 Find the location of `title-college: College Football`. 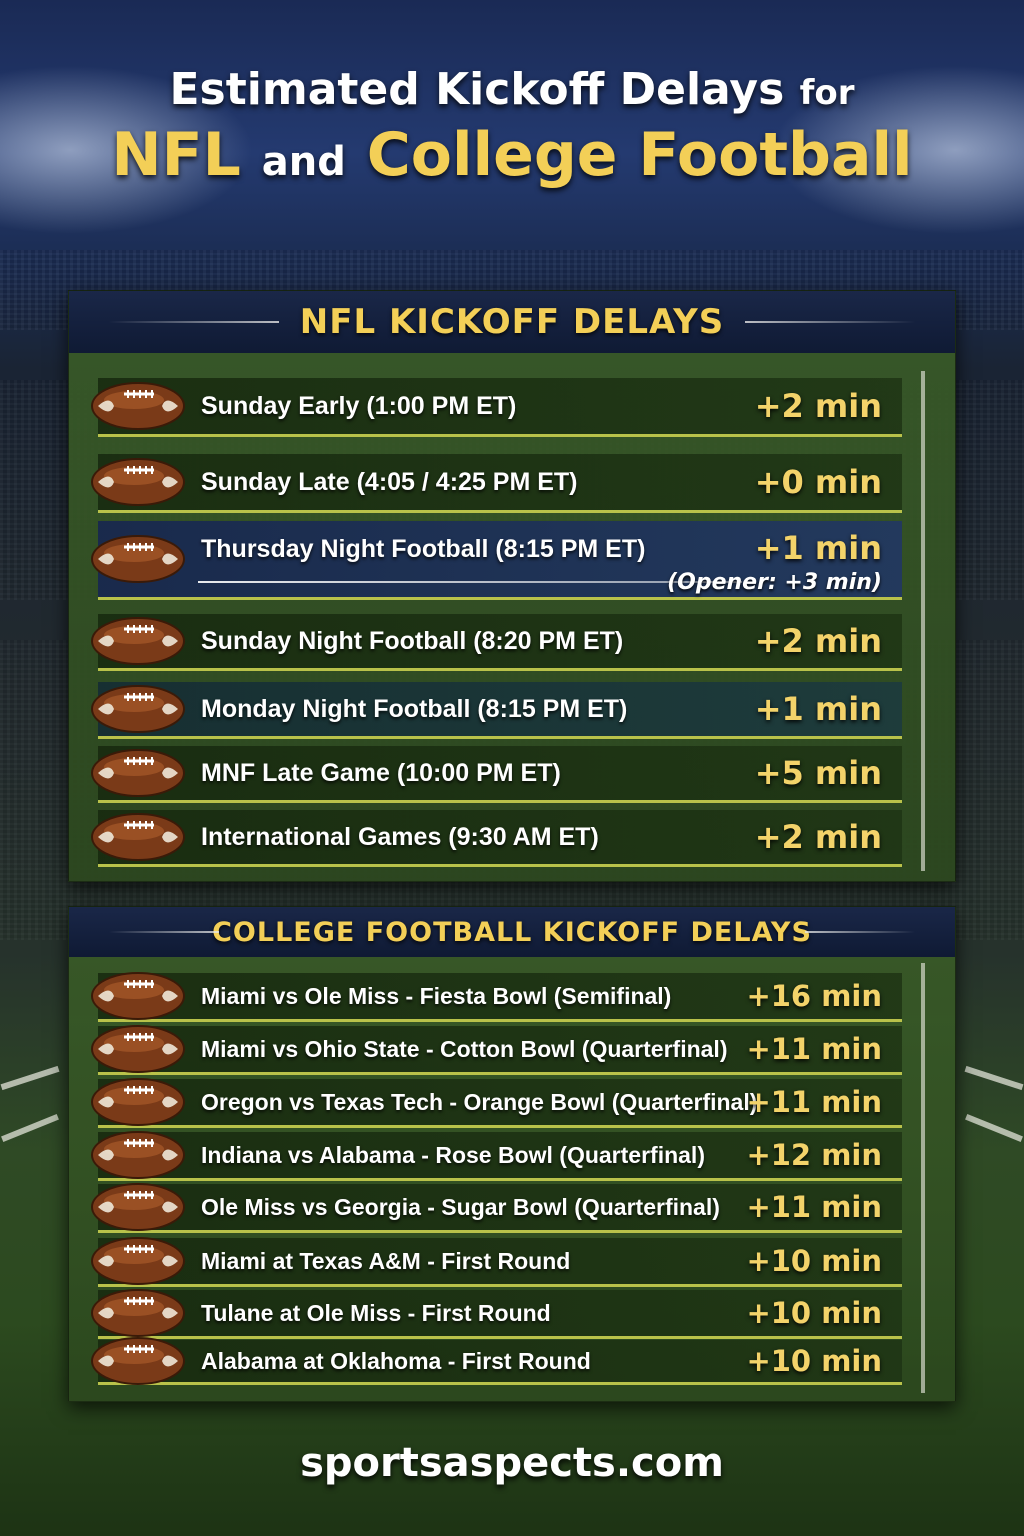

title-college: College Football is located at coordinates (639, 155).